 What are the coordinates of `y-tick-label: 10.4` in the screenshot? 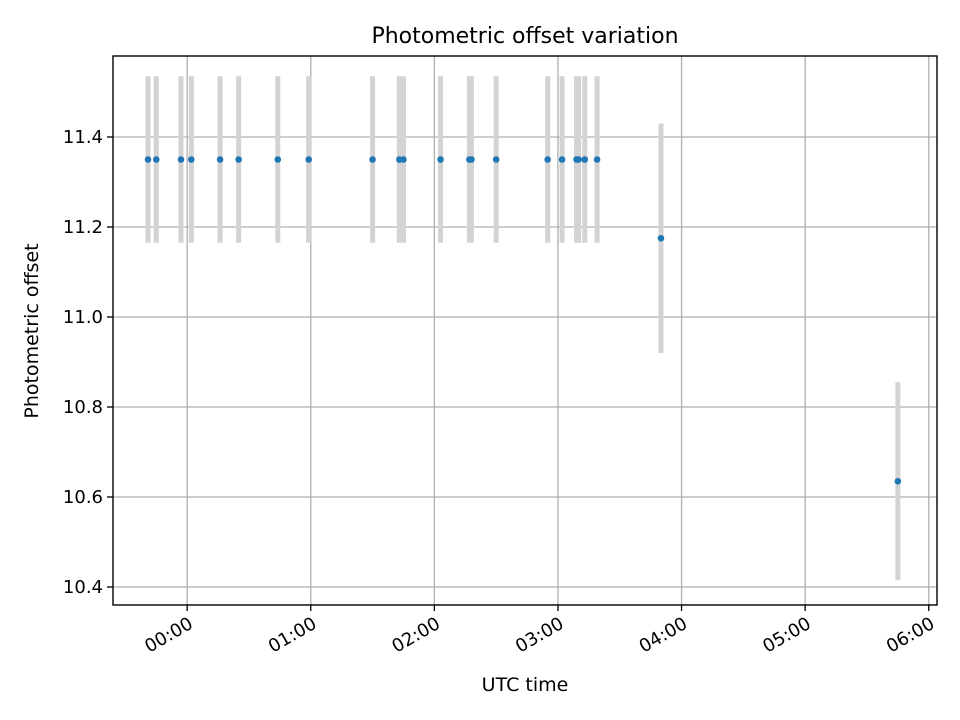 It's located at (83, 587).